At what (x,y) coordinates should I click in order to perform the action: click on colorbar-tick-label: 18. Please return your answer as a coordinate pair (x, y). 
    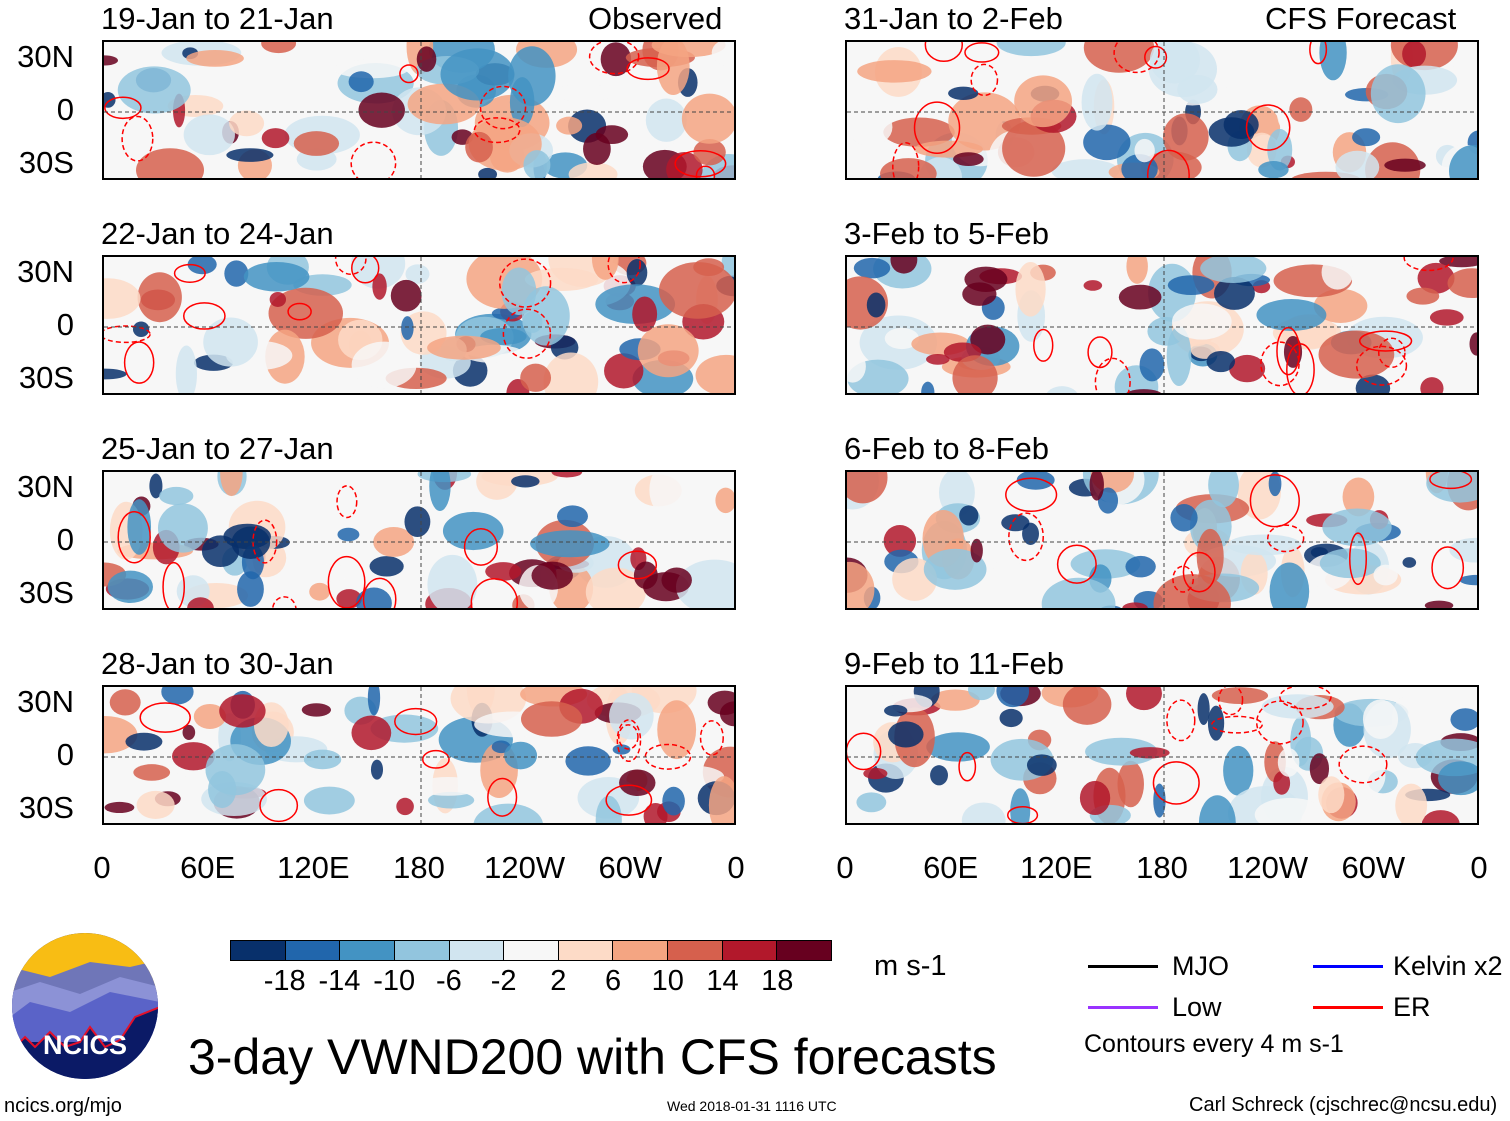
    Looking at the image, I should click on (777, 981).